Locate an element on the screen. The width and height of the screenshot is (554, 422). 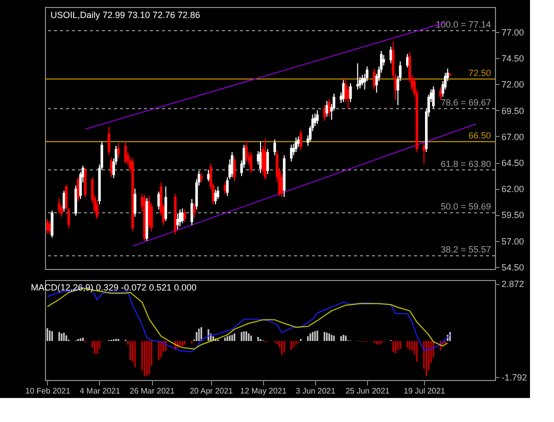
y-tick-label: 67.00 is located at coordinates (513, 137).